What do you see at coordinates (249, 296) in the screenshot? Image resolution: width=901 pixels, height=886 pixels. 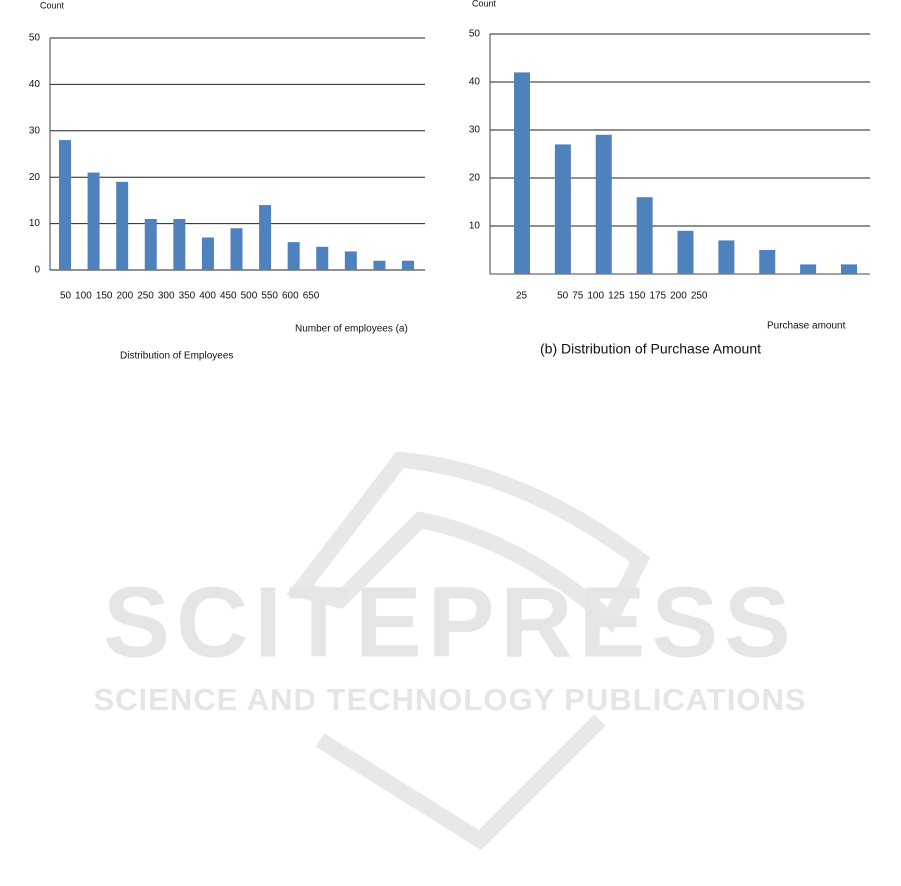 I see `x-tick-label: 500` at bounding box center [249, 296].